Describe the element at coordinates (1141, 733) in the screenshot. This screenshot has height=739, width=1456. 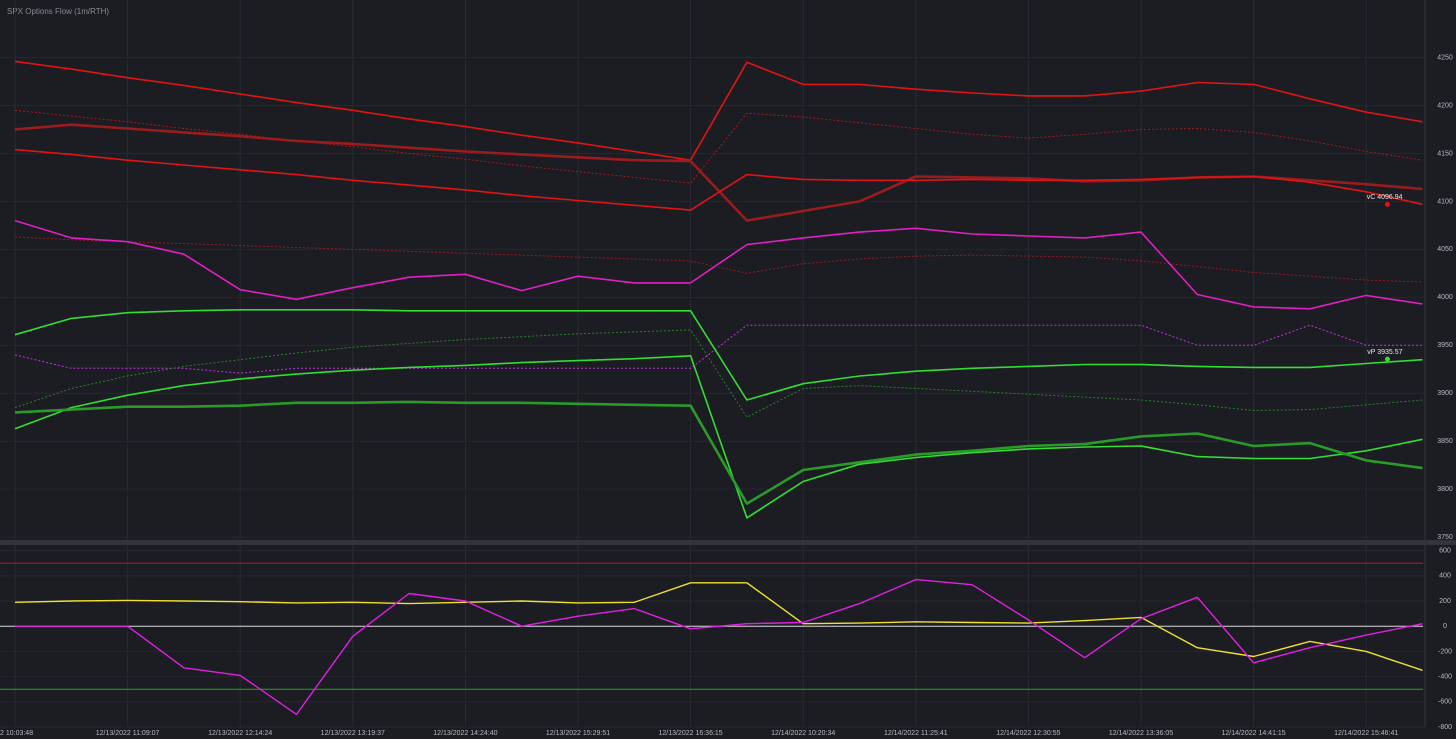
I see `x-tick-label: 12/14/2022 13:36:05` at that location.